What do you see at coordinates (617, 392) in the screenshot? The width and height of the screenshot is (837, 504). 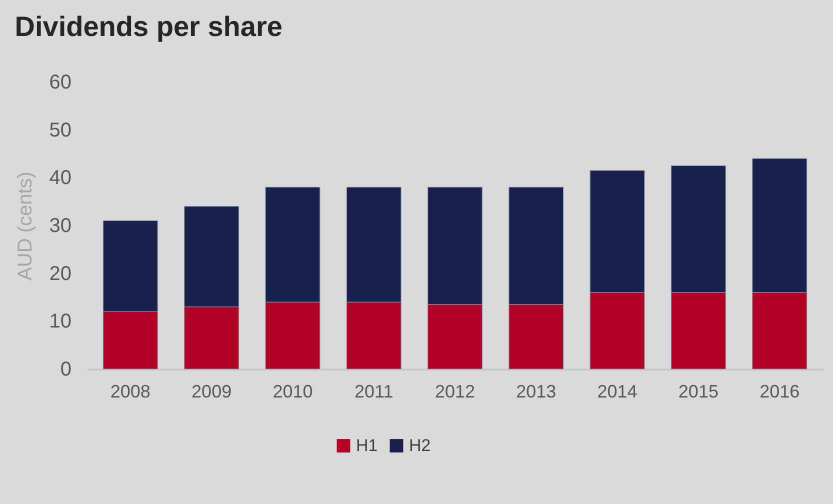 I see `x-tick-label: 2014` at bounding box center [617, 392].